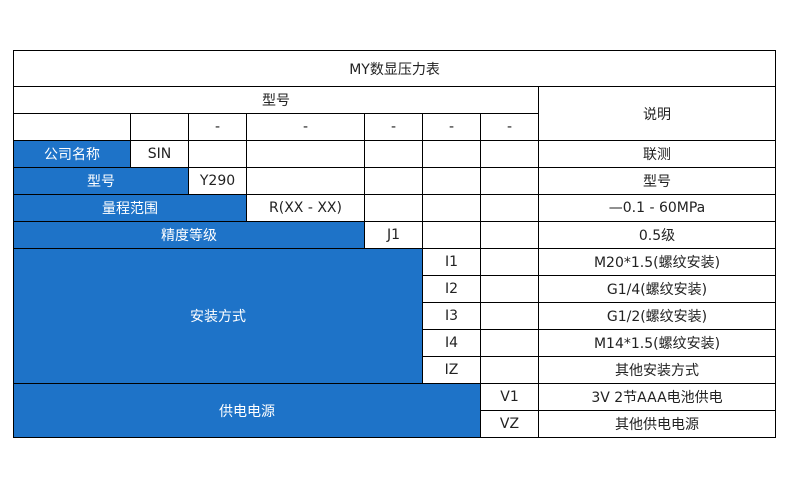 This screenshot has width=790, height=487. Describe the element at coordinates (305, 208) in the screenshot. I see `range-code: R(XX - XX)` at that location.